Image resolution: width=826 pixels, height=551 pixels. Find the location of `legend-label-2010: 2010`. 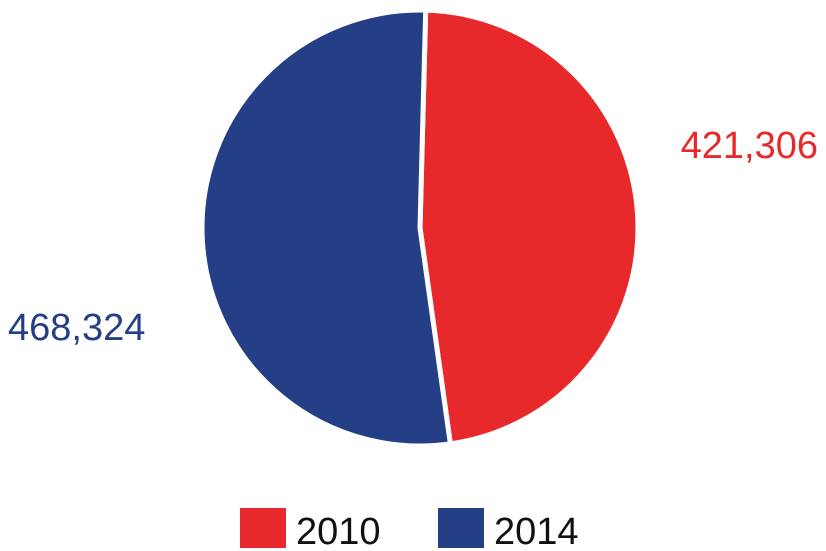

legend-label-2010: 2010 is located at coordinates (338, 531).